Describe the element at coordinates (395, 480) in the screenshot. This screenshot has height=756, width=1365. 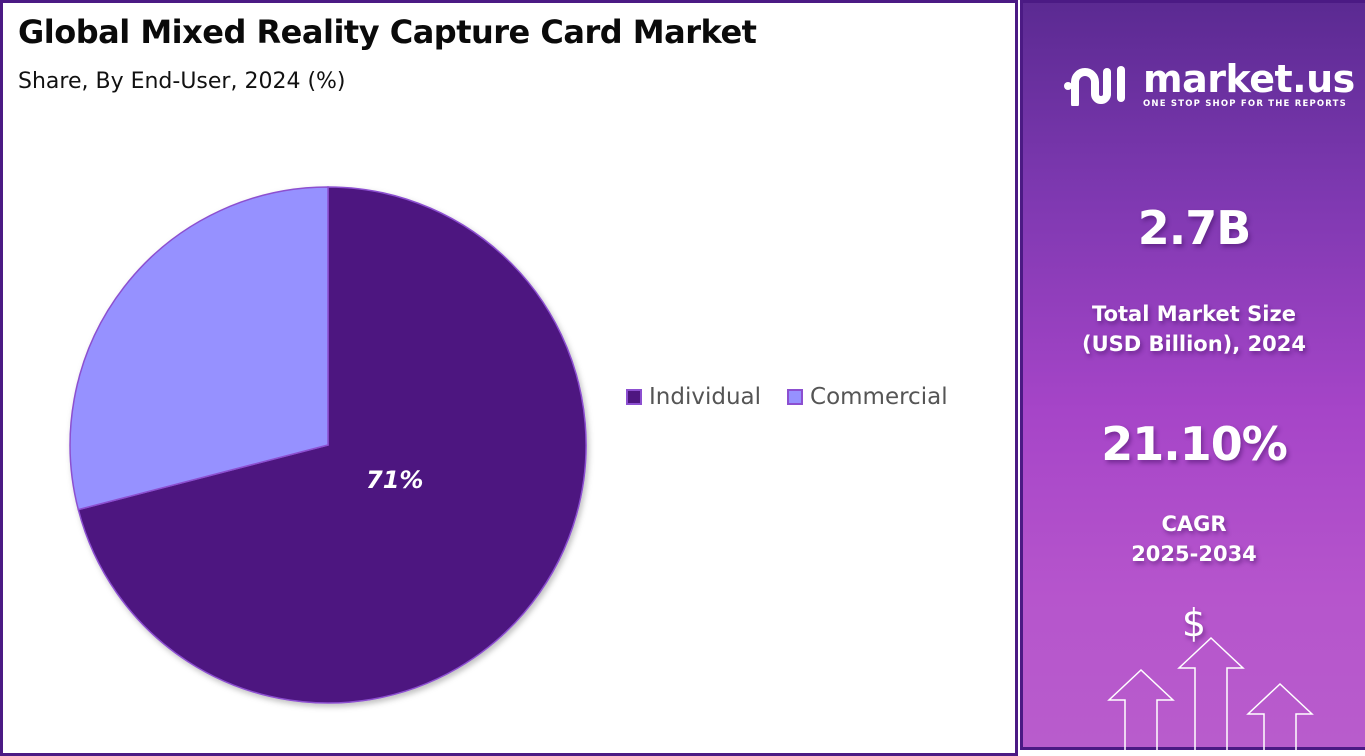
I see `pie-data-label: 71%` at that location.